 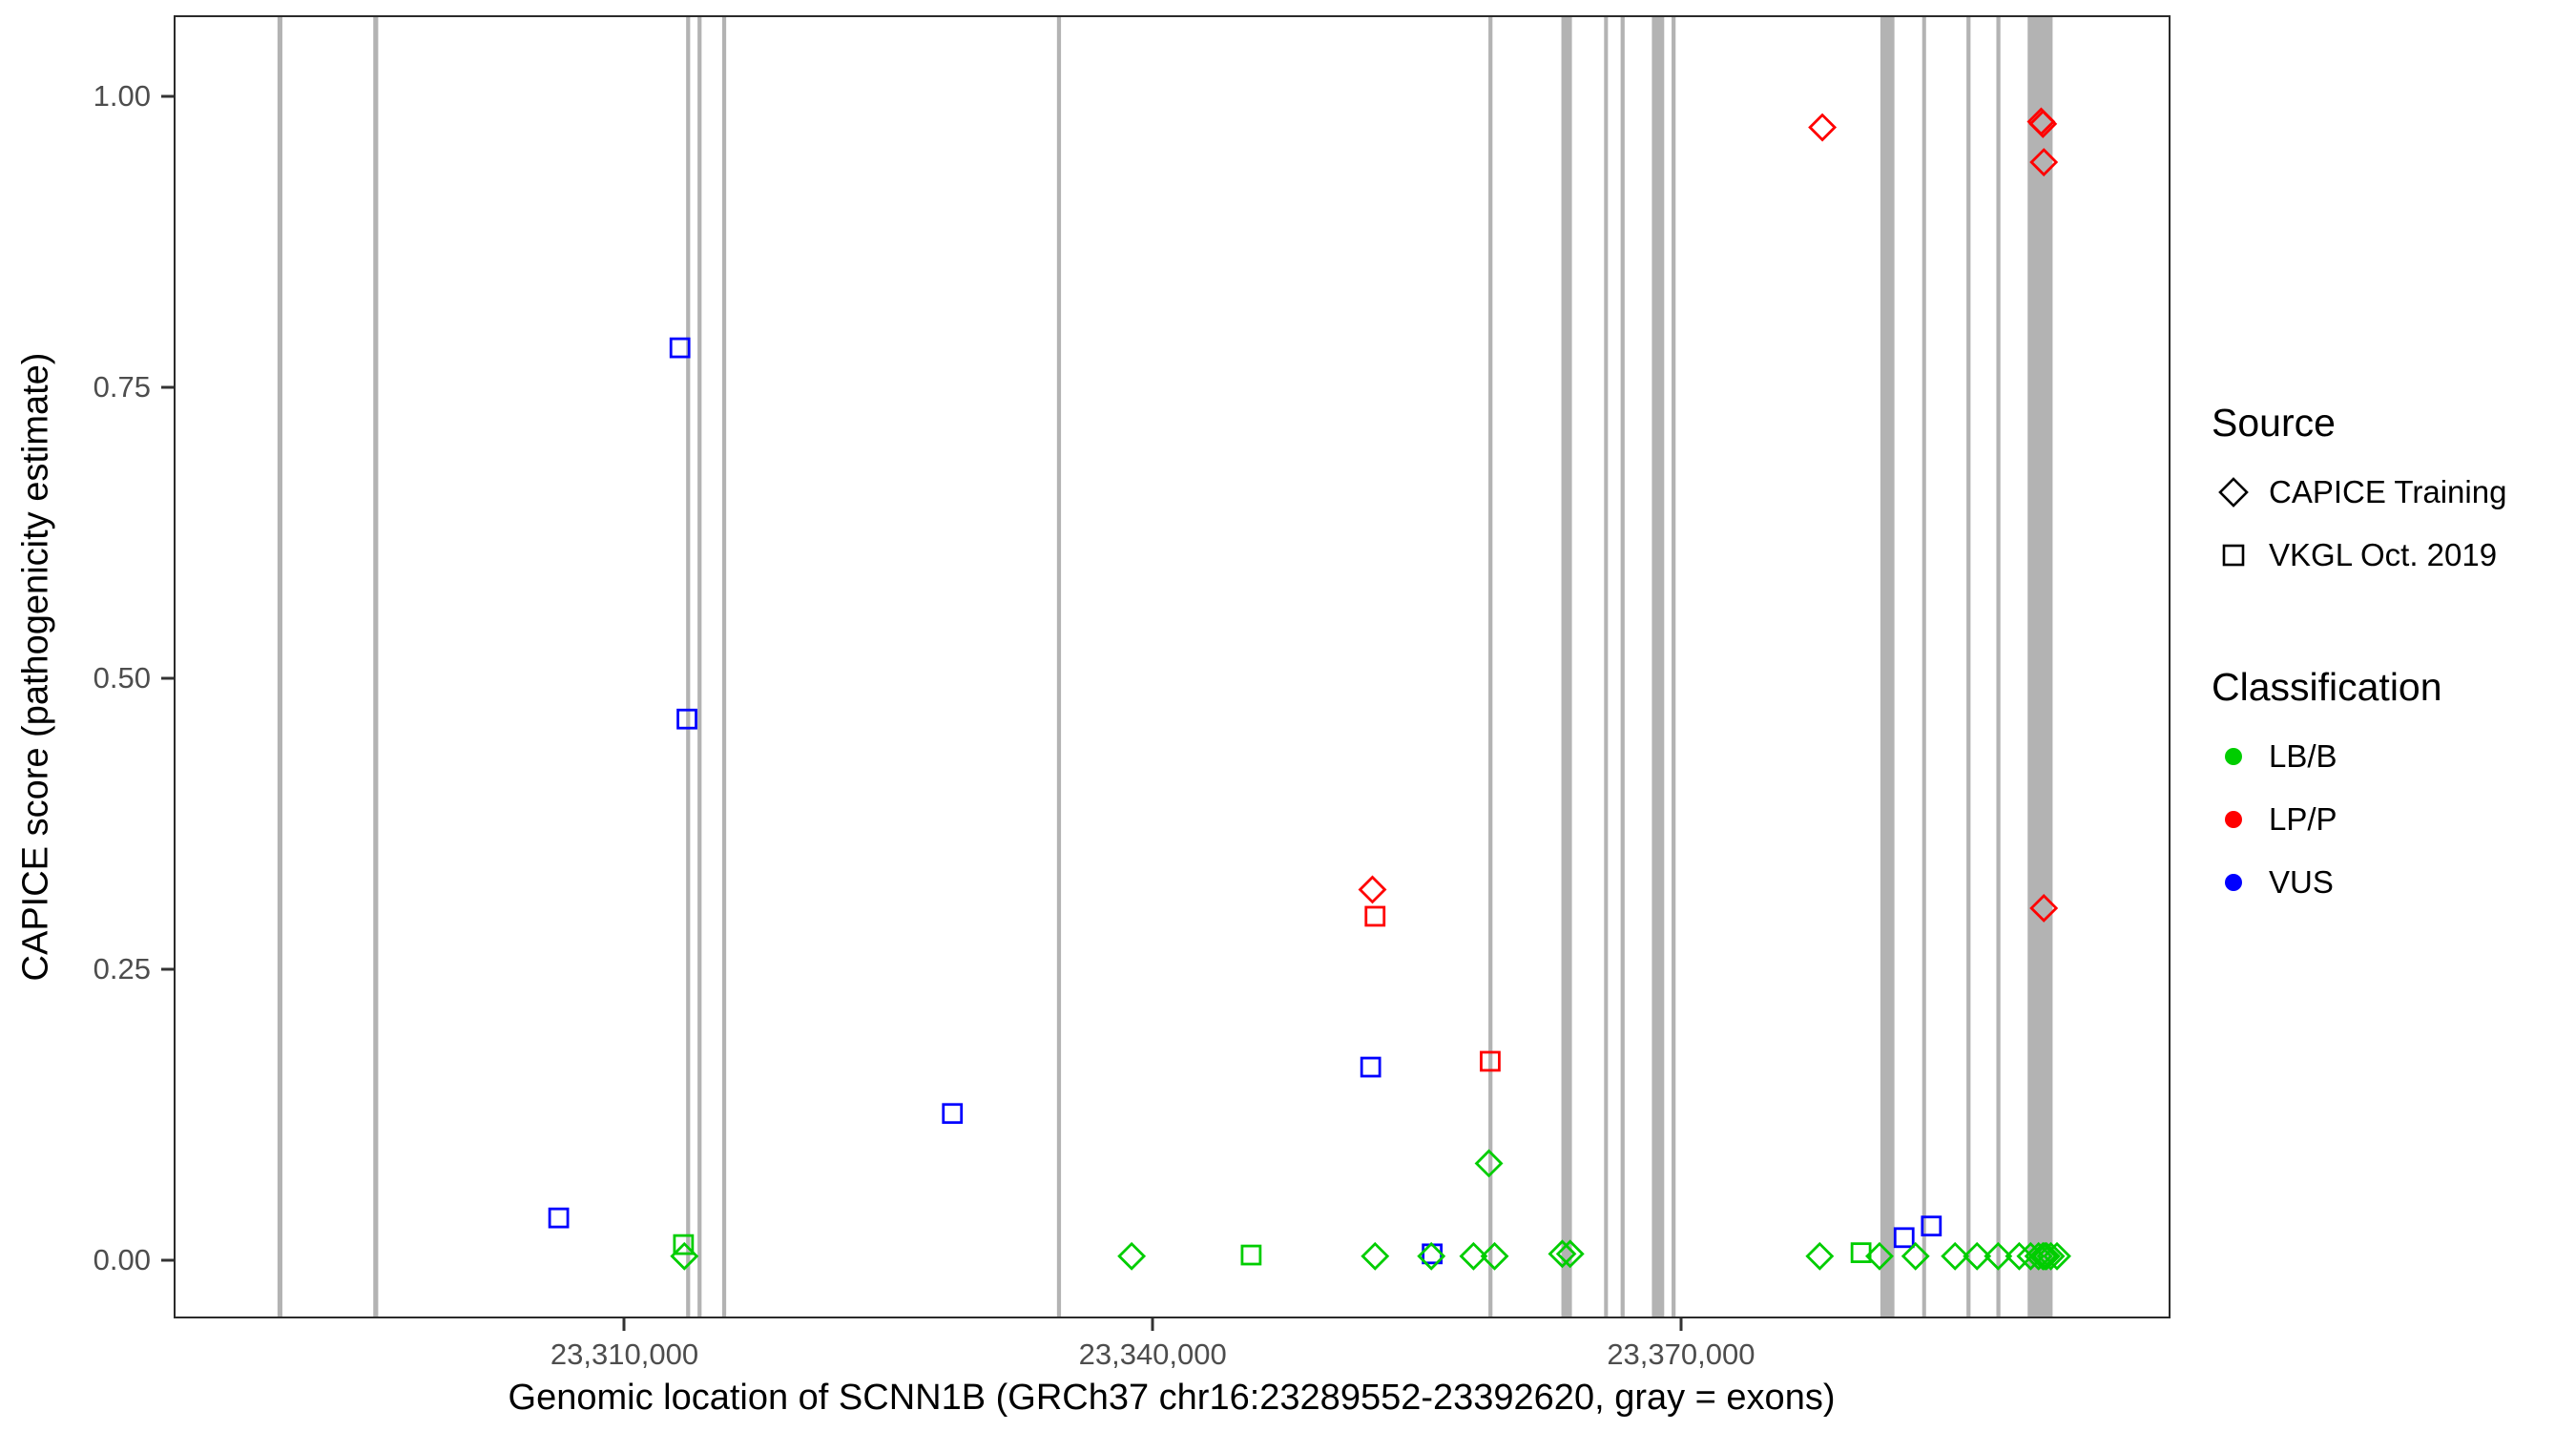 What do you see at coordinates (2327, 687) in the screenshot?
I see `legend-title-classification: Classification` at bounding box center [2327, 687].